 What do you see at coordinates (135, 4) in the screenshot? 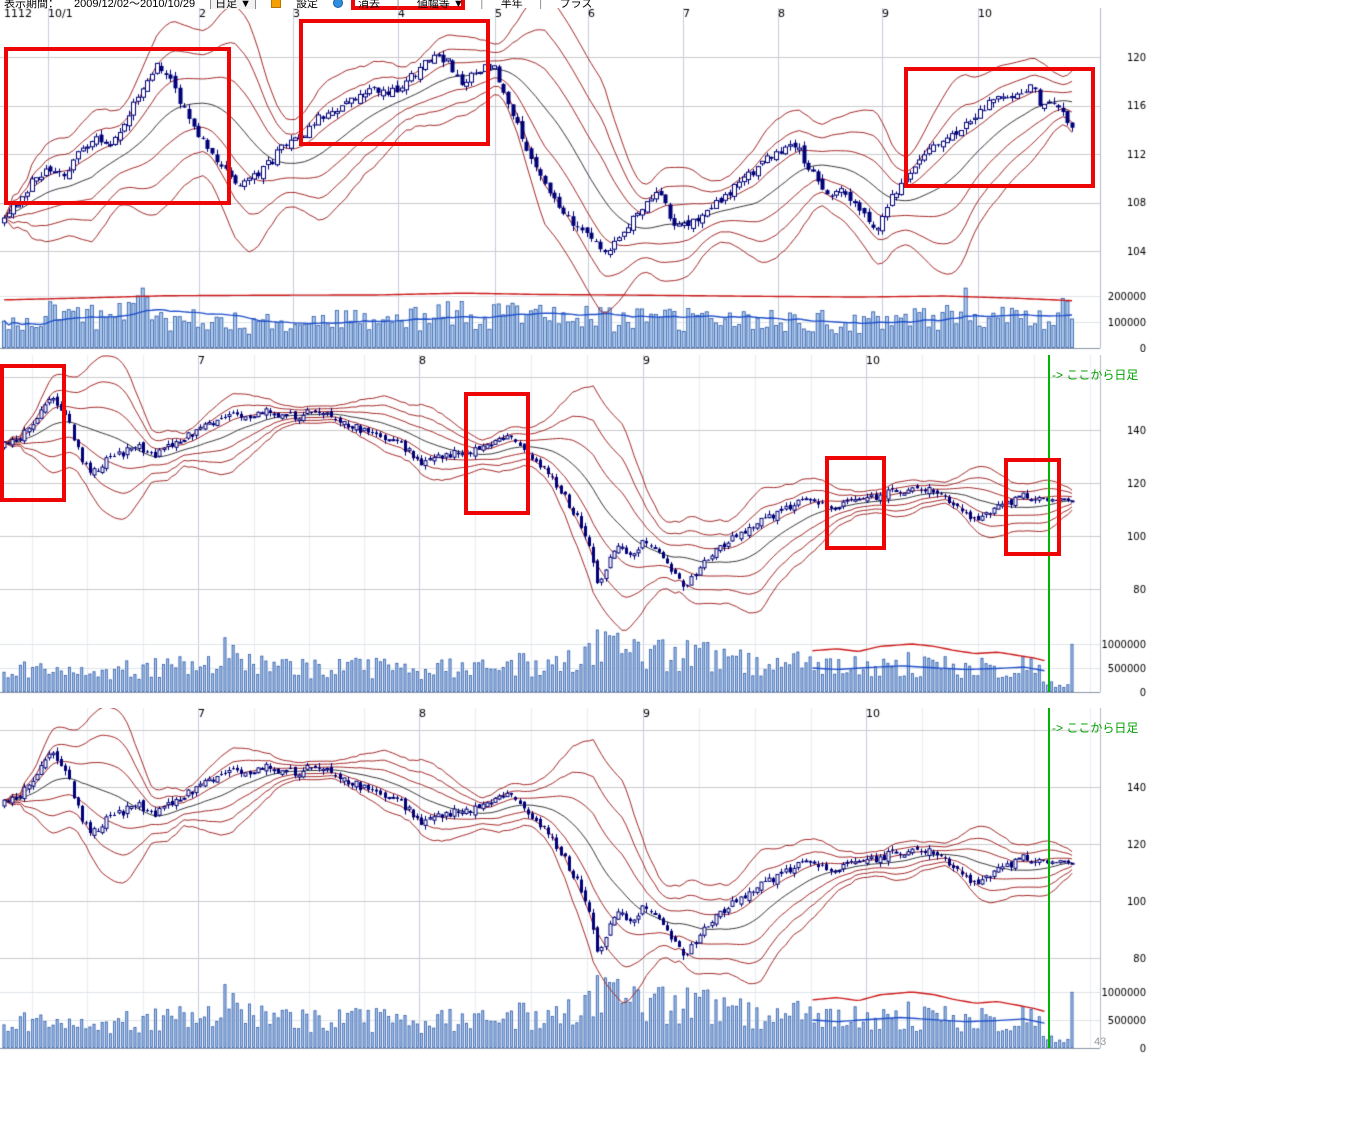
I see `period-value: 2009/12/02～2010/10/29` at bounding box center [135, 4].